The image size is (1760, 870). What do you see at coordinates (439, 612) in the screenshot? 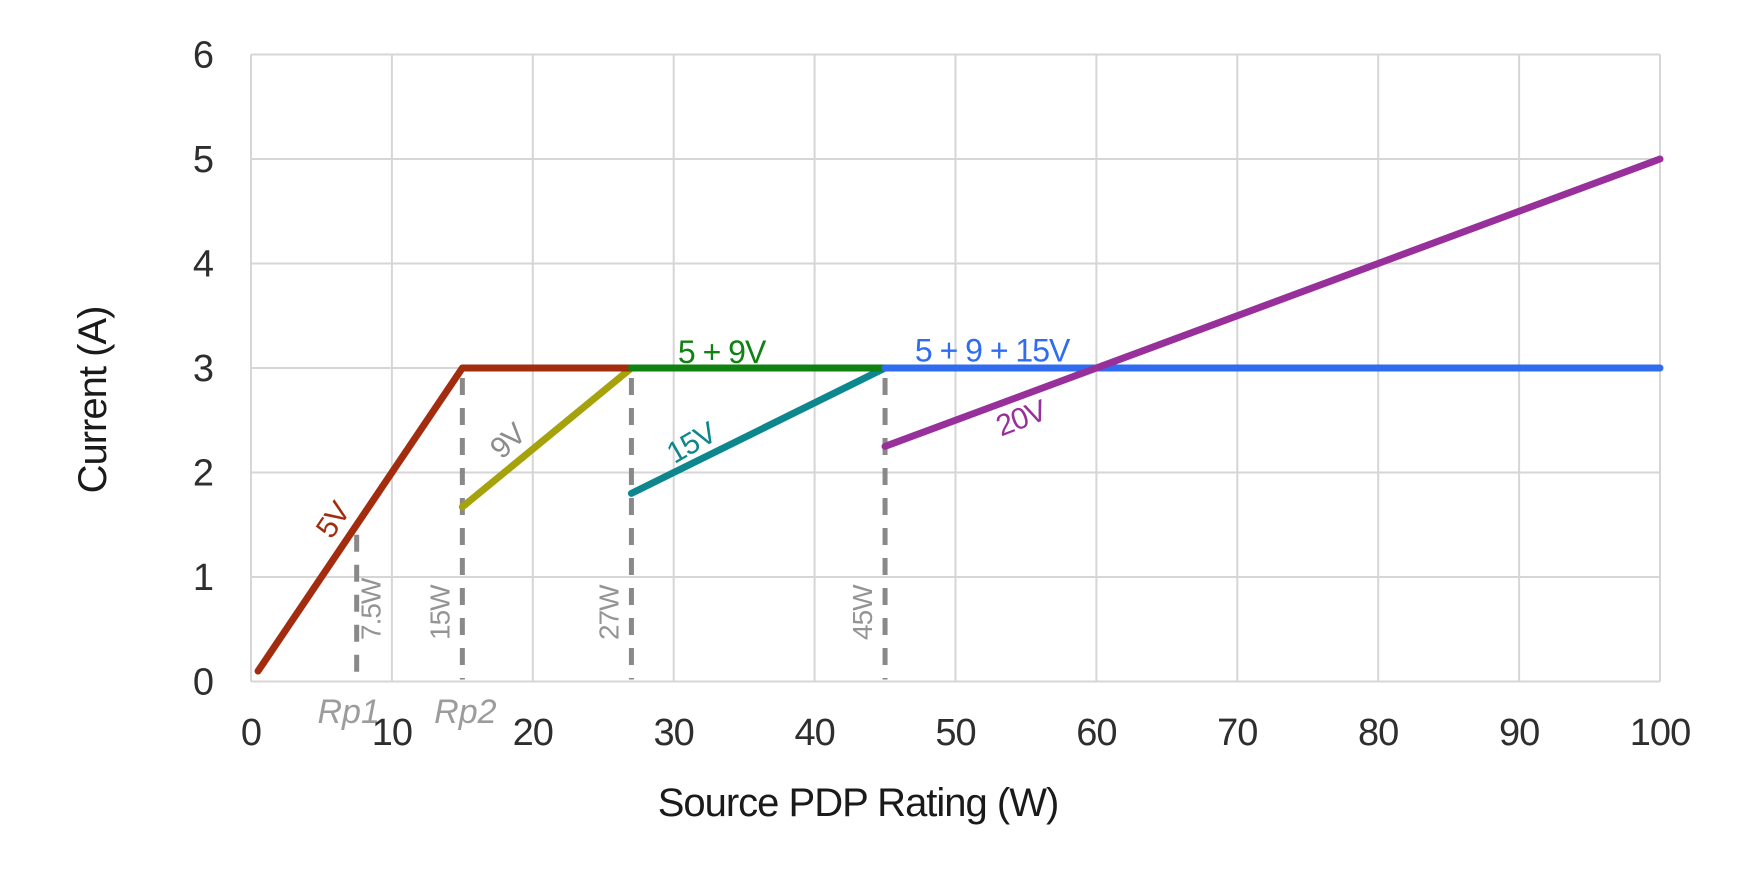
I see `threshold-watt-label: 15W` at bounding box center [439, 612].